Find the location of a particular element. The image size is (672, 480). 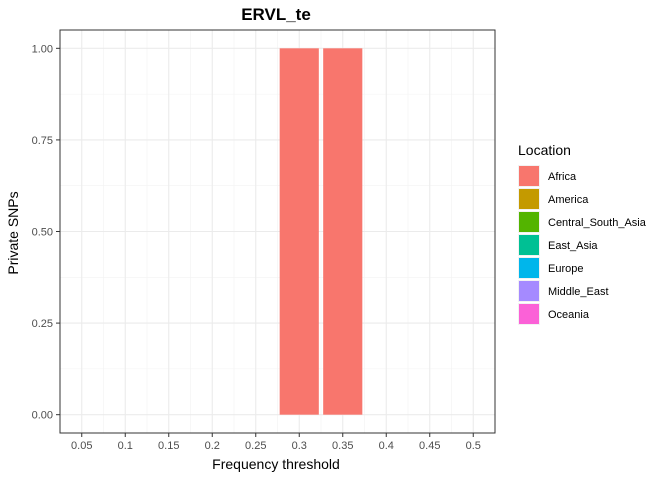

legend-entry-label: Middle_East is located at coordinates (578, 292).